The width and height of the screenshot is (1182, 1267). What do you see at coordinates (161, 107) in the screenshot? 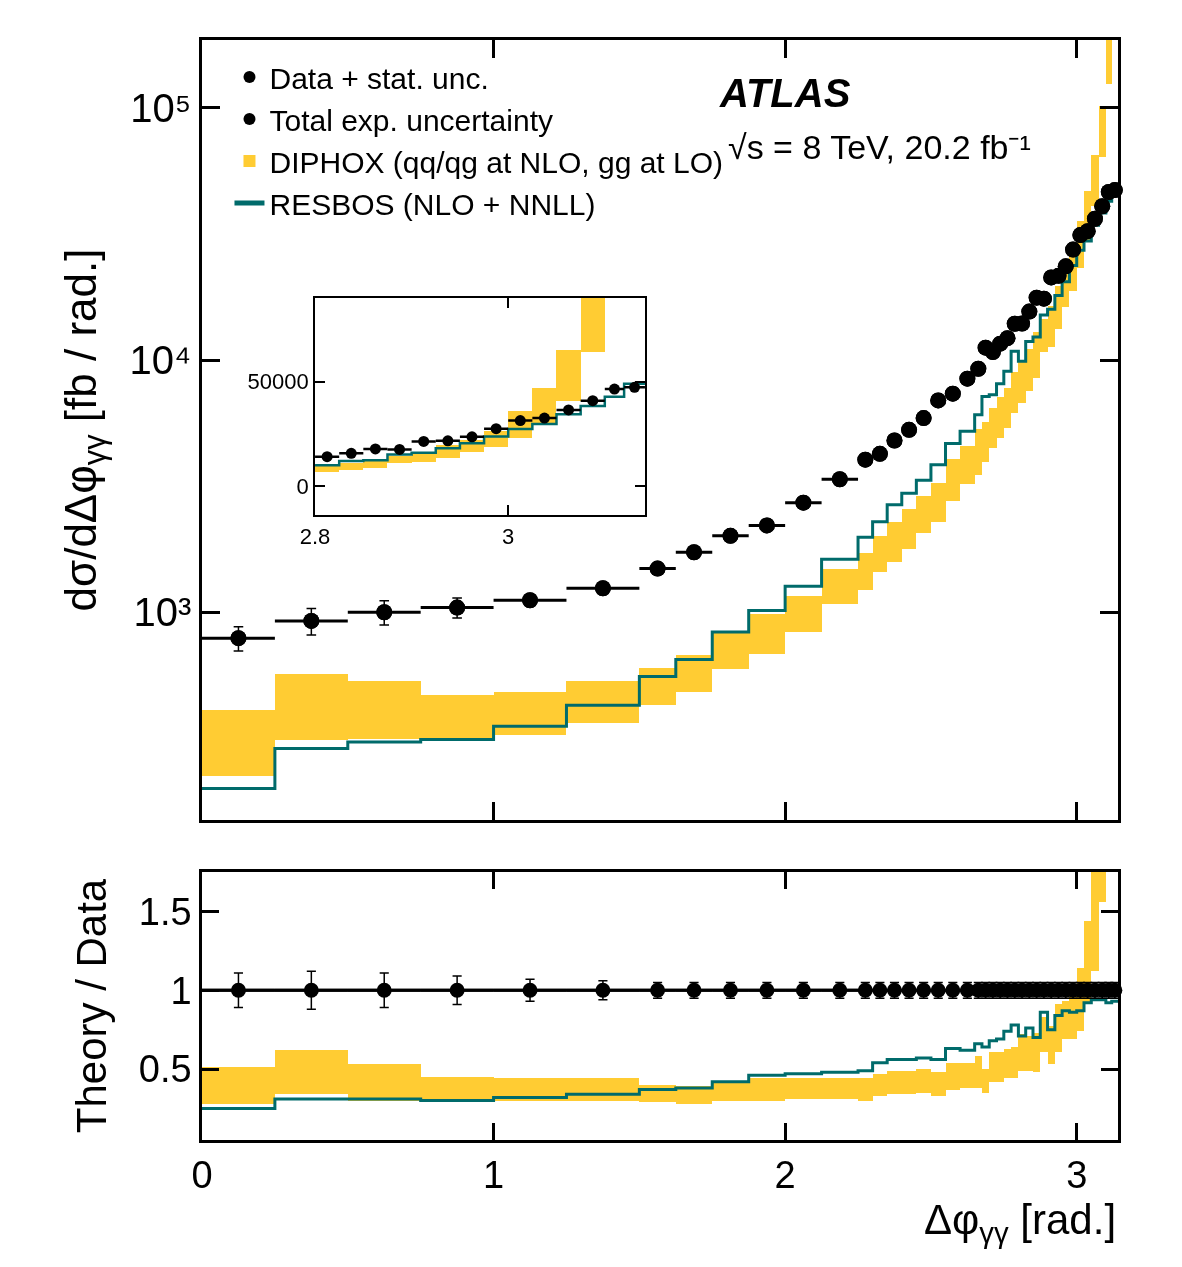
I see `y-tick-label: 10⁵` at bounding box center [161, 107].